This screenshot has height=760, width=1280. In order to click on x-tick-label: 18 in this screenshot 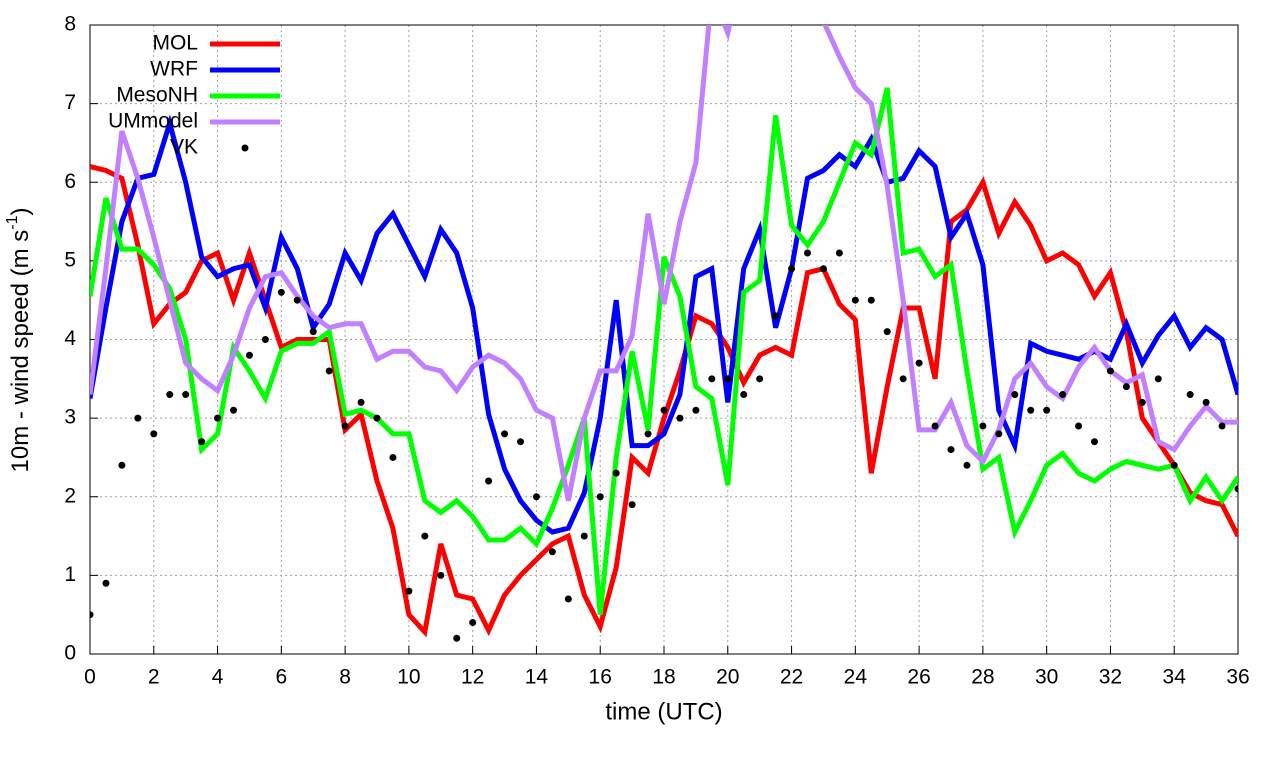, I will do `click(663, 677)`.